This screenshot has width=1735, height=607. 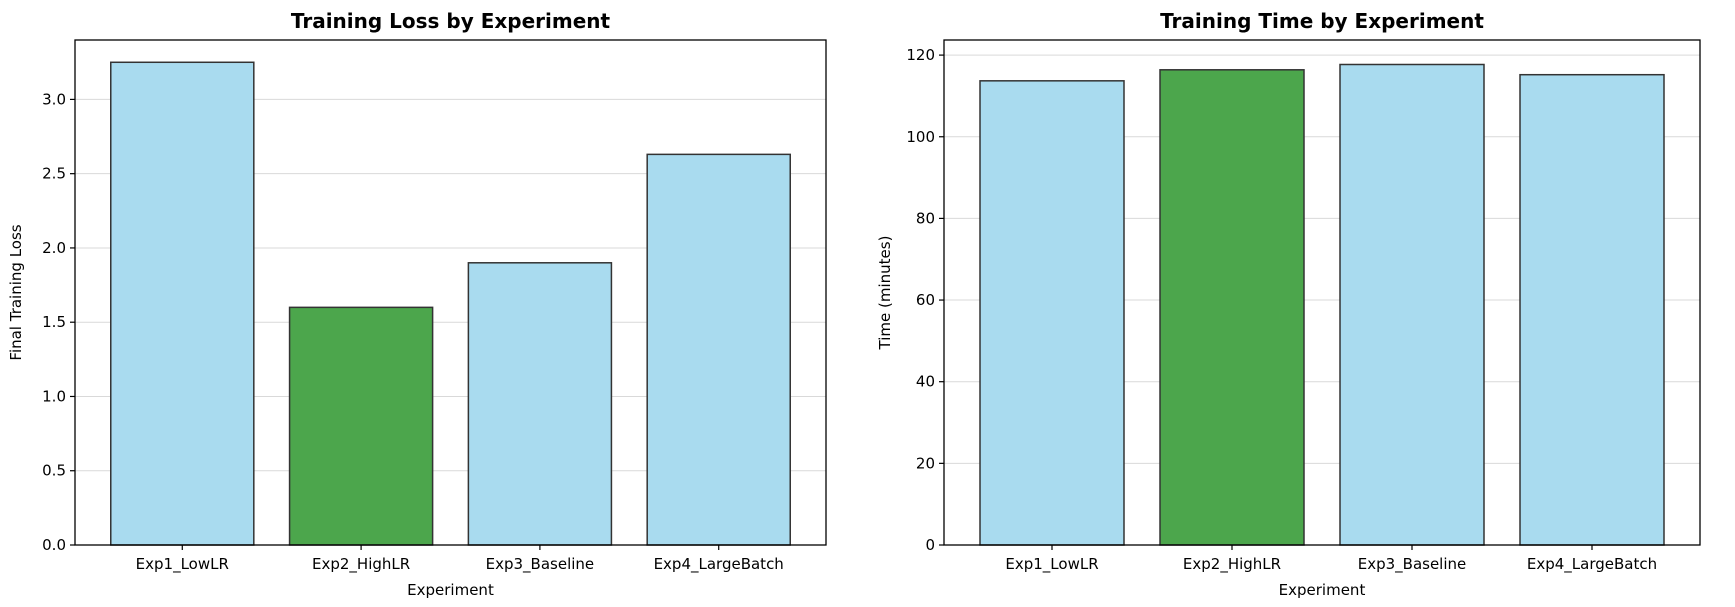 What do you see at coordinates (920, 137) in the screenshot?
I see `y-tick-label: 100` at bounding box center [920, 137].